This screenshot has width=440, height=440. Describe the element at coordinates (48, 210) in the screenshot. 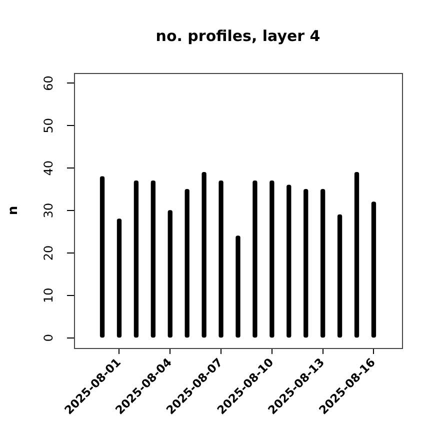

I see `y-tick-label: 30` at that location.